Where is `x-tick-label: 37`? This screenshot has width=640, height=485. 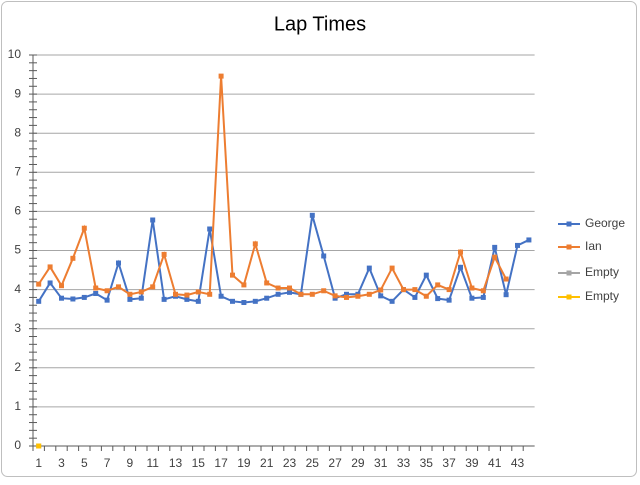 x-tick-label: 37 is located at coordinates (449, 463).